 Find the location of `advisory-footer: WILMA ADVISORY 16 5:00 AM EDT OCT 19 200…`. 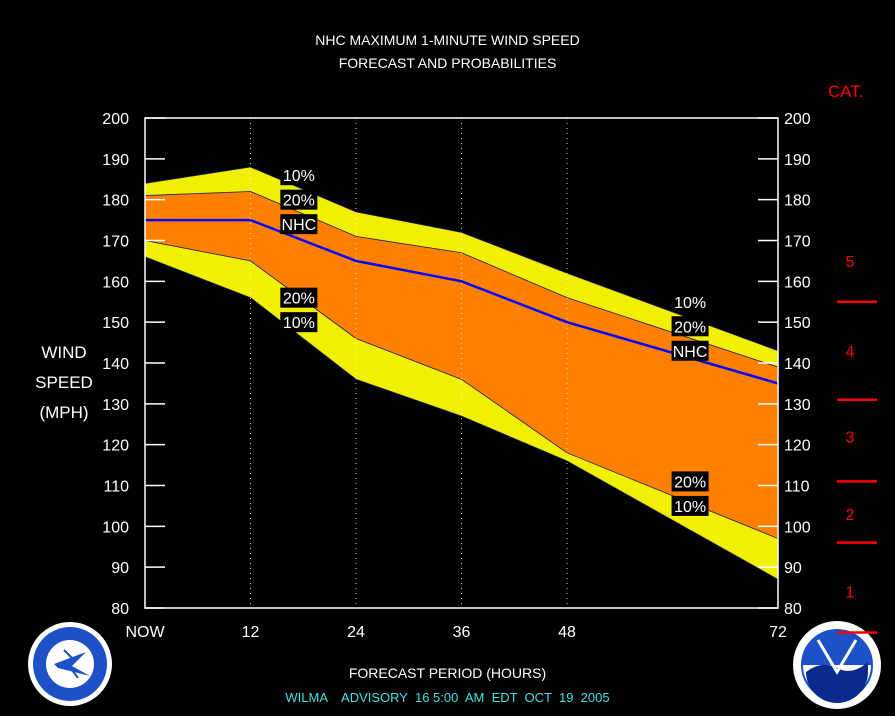

advisory-footer: WILMA ADVISORY 16 5:00 AM EDT OCT 19 200… is located at coordinates (447, 697).